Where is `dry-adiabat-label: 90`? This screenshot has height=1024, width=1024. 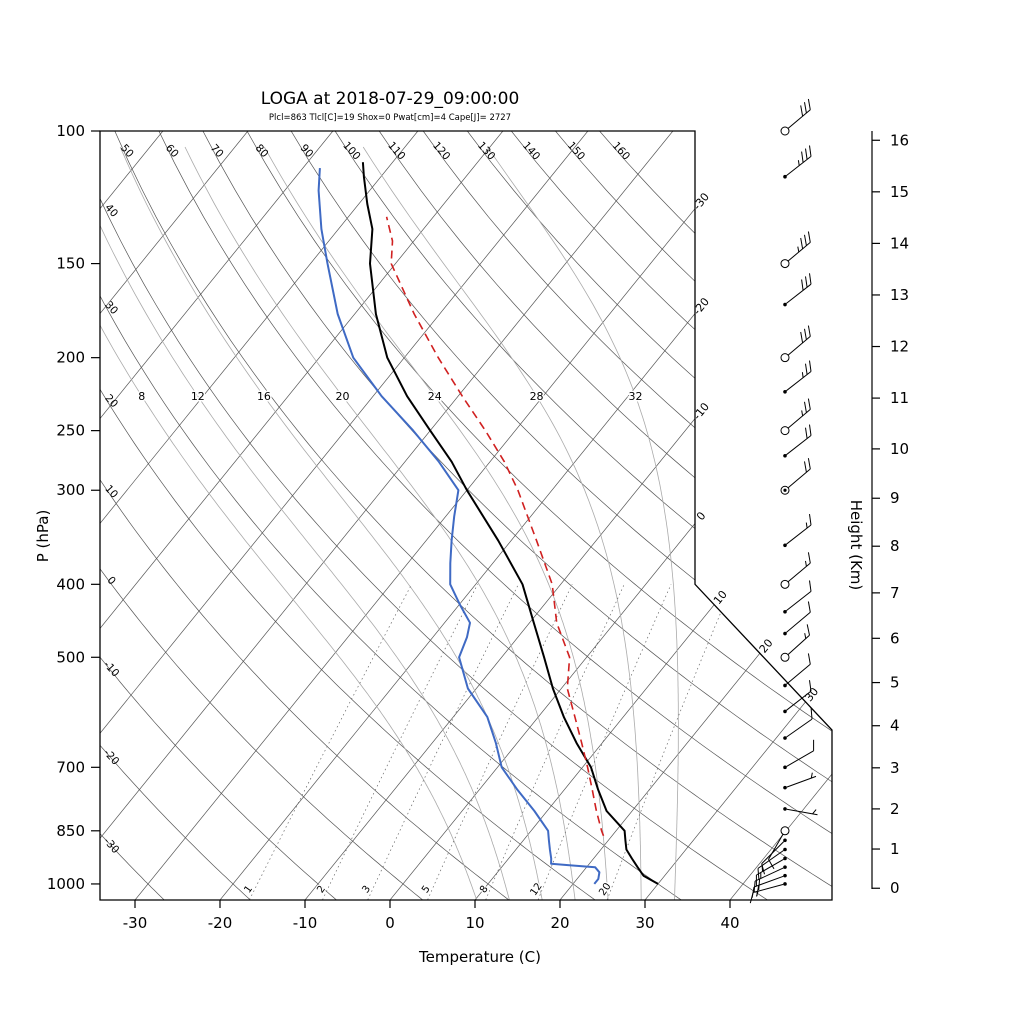
dry-adiabat-label: 90 is located at coordinates (307, 151).